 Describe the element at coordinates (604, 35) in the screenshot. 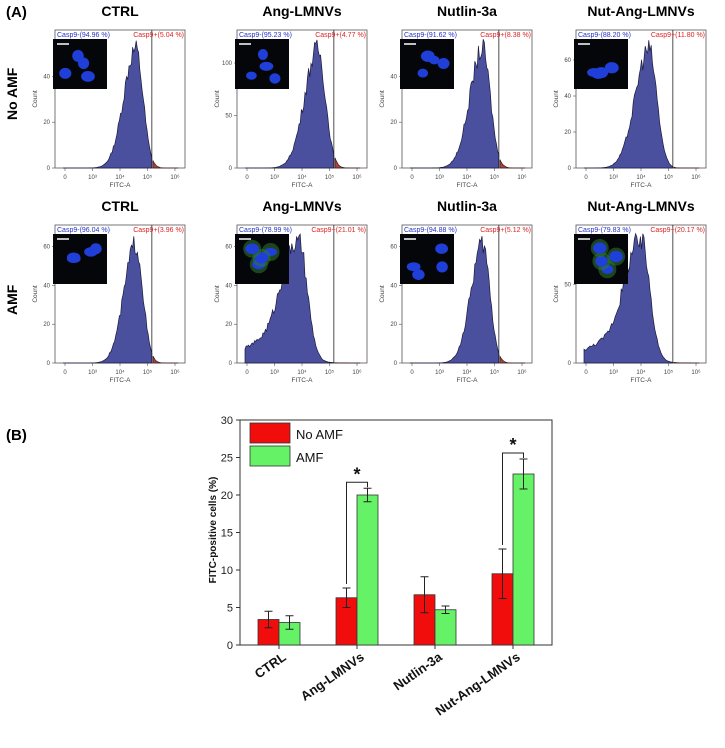

I see `gate-negative-label: Casp9-(88.20 %)` at that location.